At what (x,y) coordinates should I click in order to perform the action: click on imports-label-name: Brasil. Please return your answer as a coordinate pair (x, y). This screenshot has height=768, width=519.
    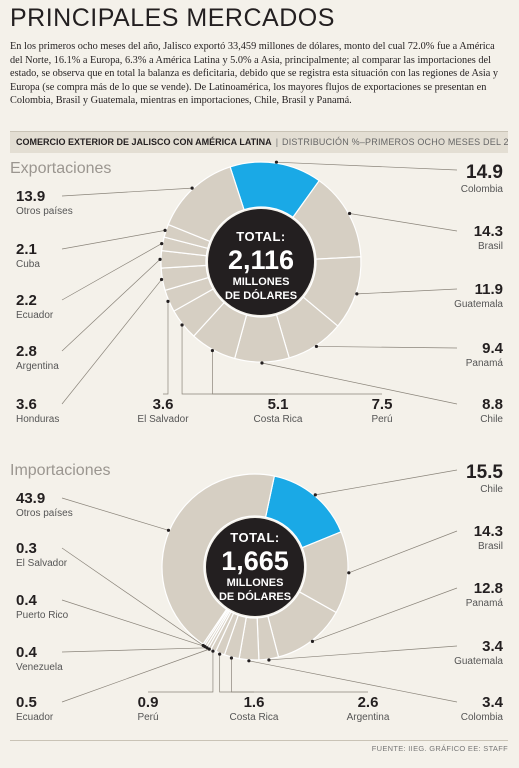
    Looking at the image, I should click on (490, 546).